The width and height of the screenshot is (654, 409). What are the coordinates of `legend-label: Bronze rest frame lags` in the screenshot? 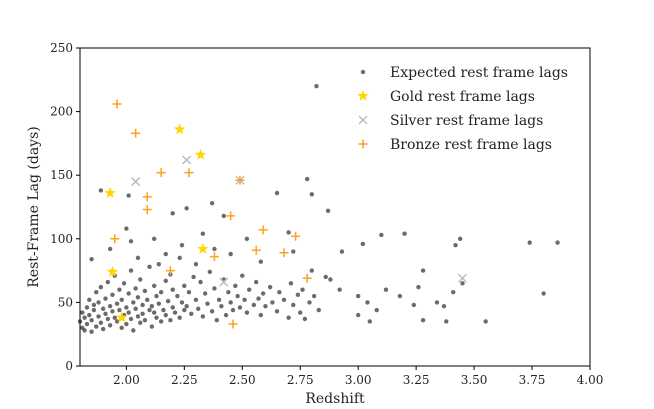 It's located at (471, 145).